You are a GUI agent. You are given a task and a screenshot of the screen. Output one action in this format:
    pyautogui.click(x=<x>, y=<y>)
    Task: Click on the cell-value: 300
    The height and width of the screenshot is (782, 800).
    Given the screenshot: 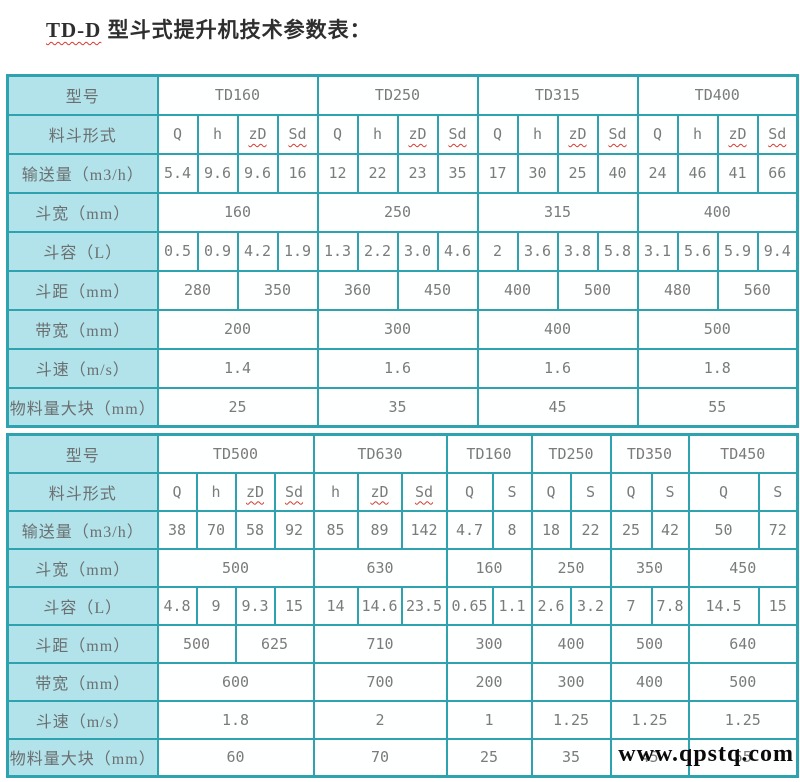 What is the action you would take?
    pyautogui.click(x=571, y=681)
    